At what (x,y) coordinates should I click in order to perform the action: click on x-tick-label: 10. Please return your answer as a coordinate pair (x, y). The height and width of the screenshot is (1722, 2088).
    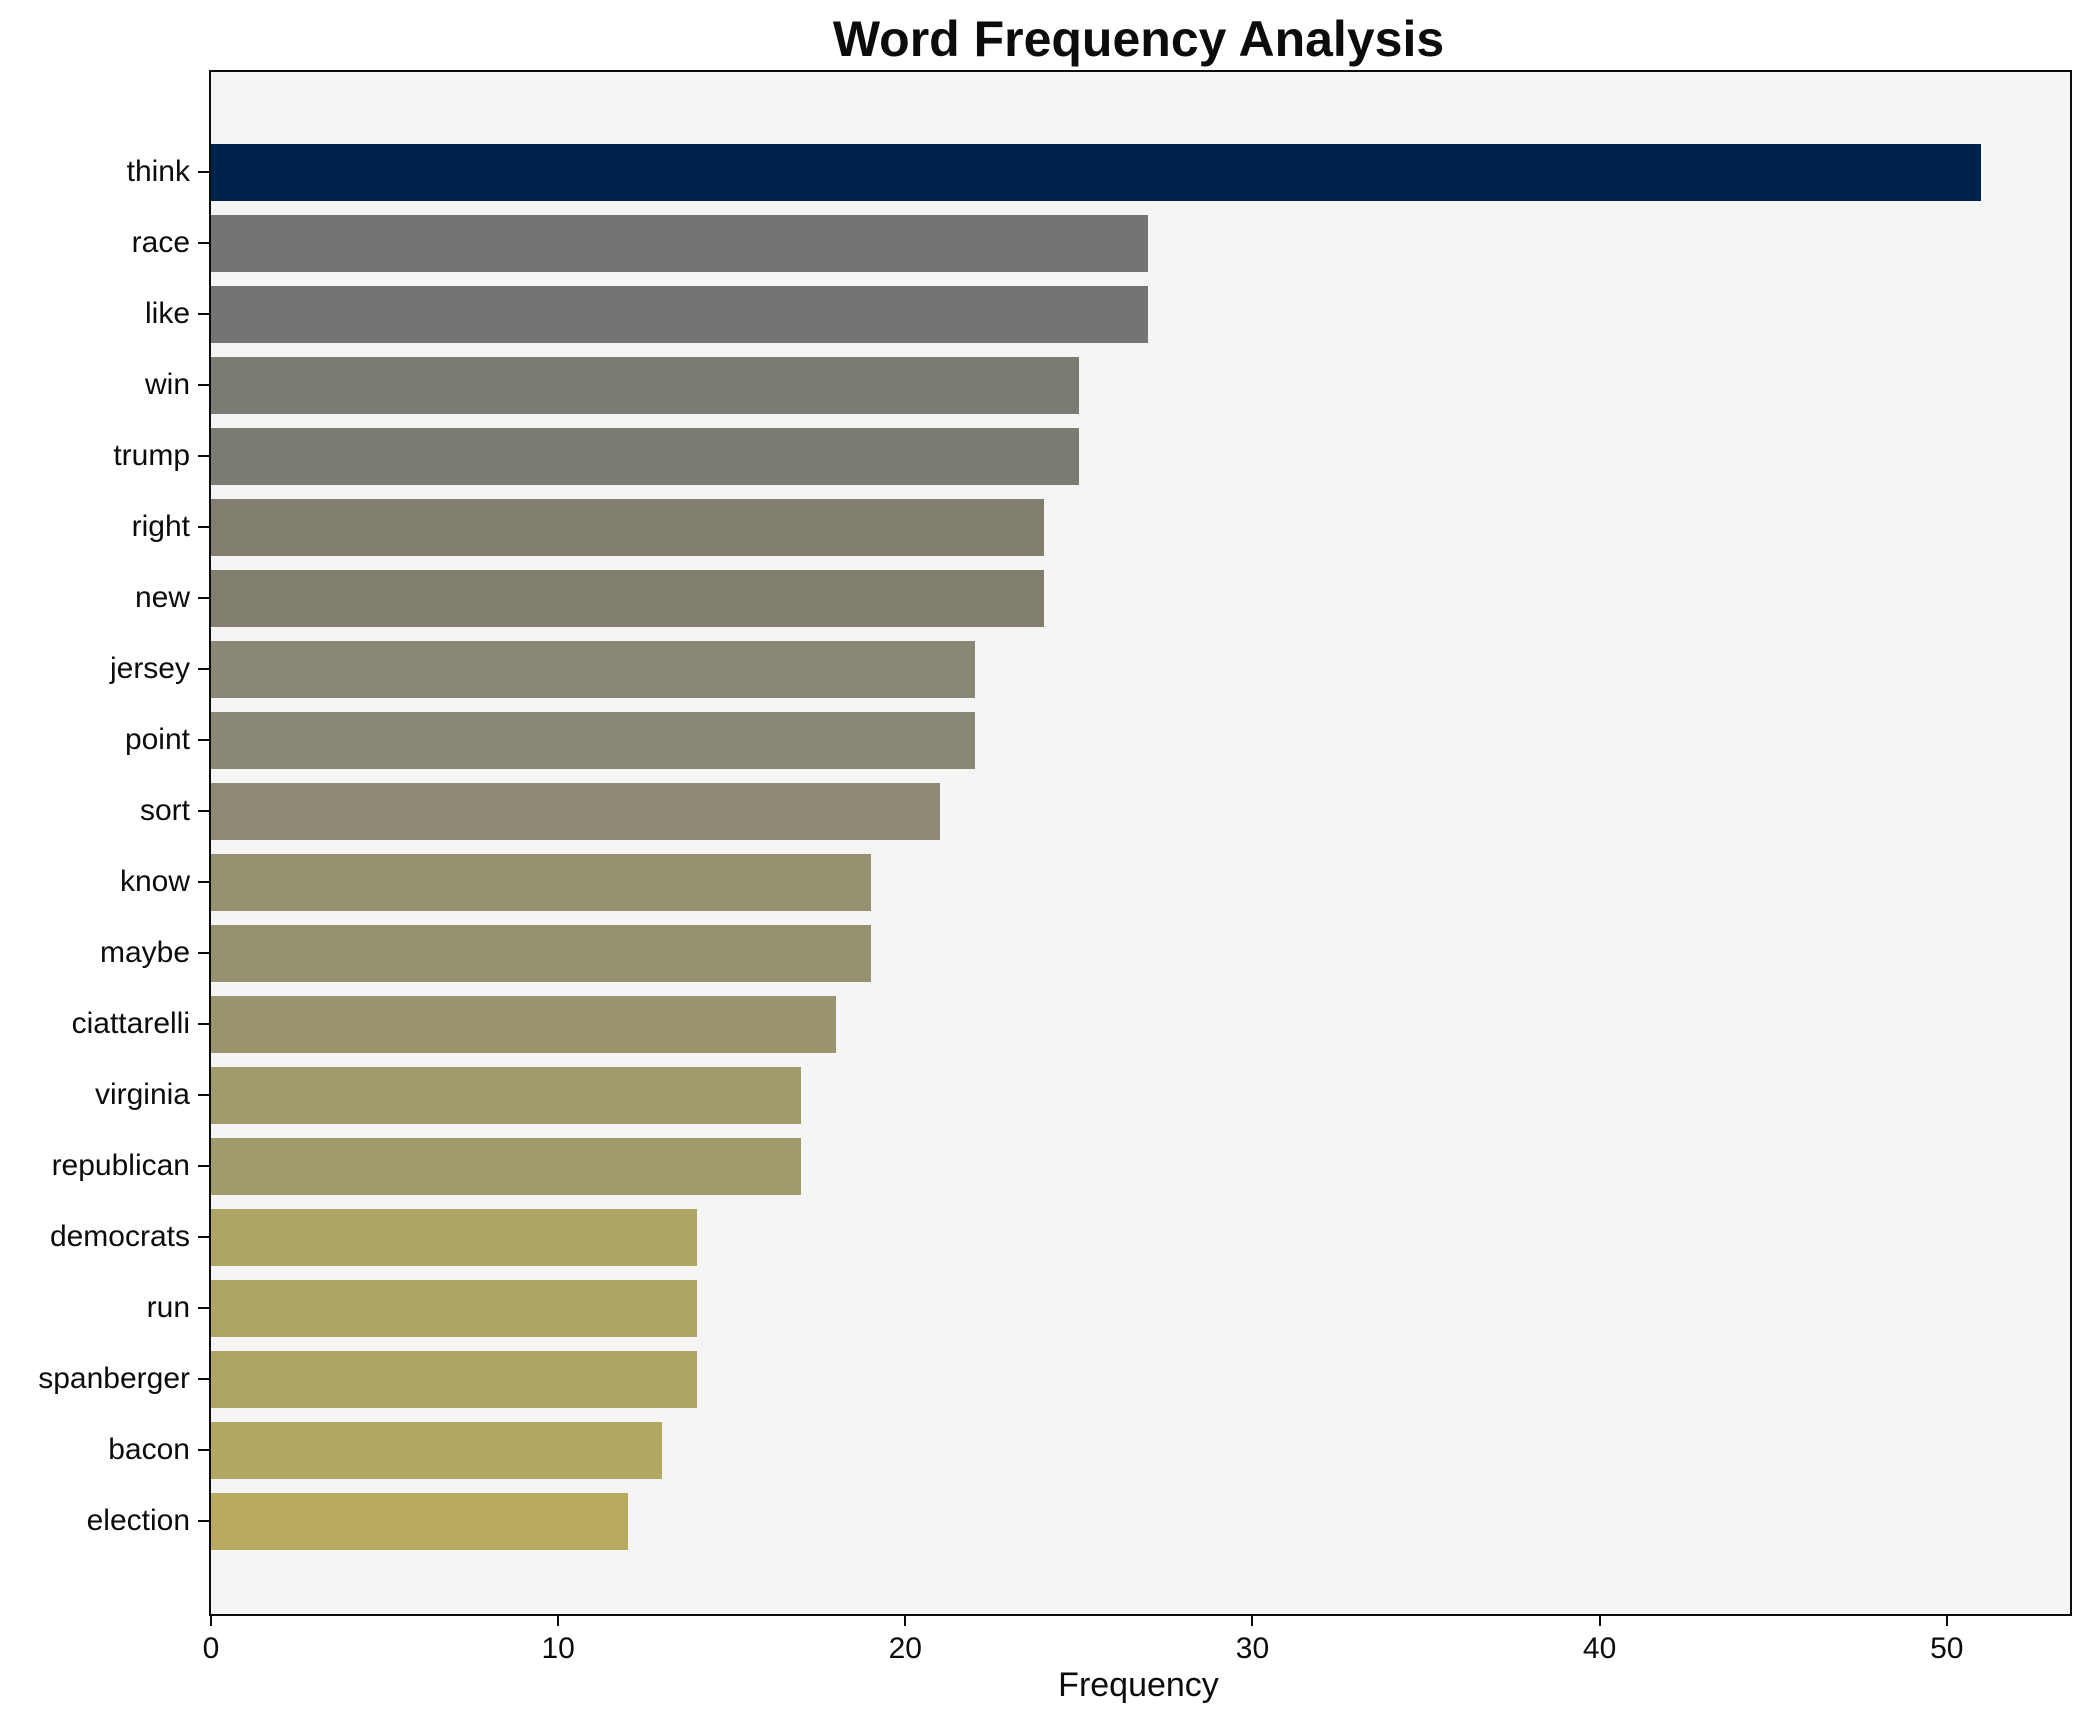
    Looking at the image, I should click on (558, 1648).